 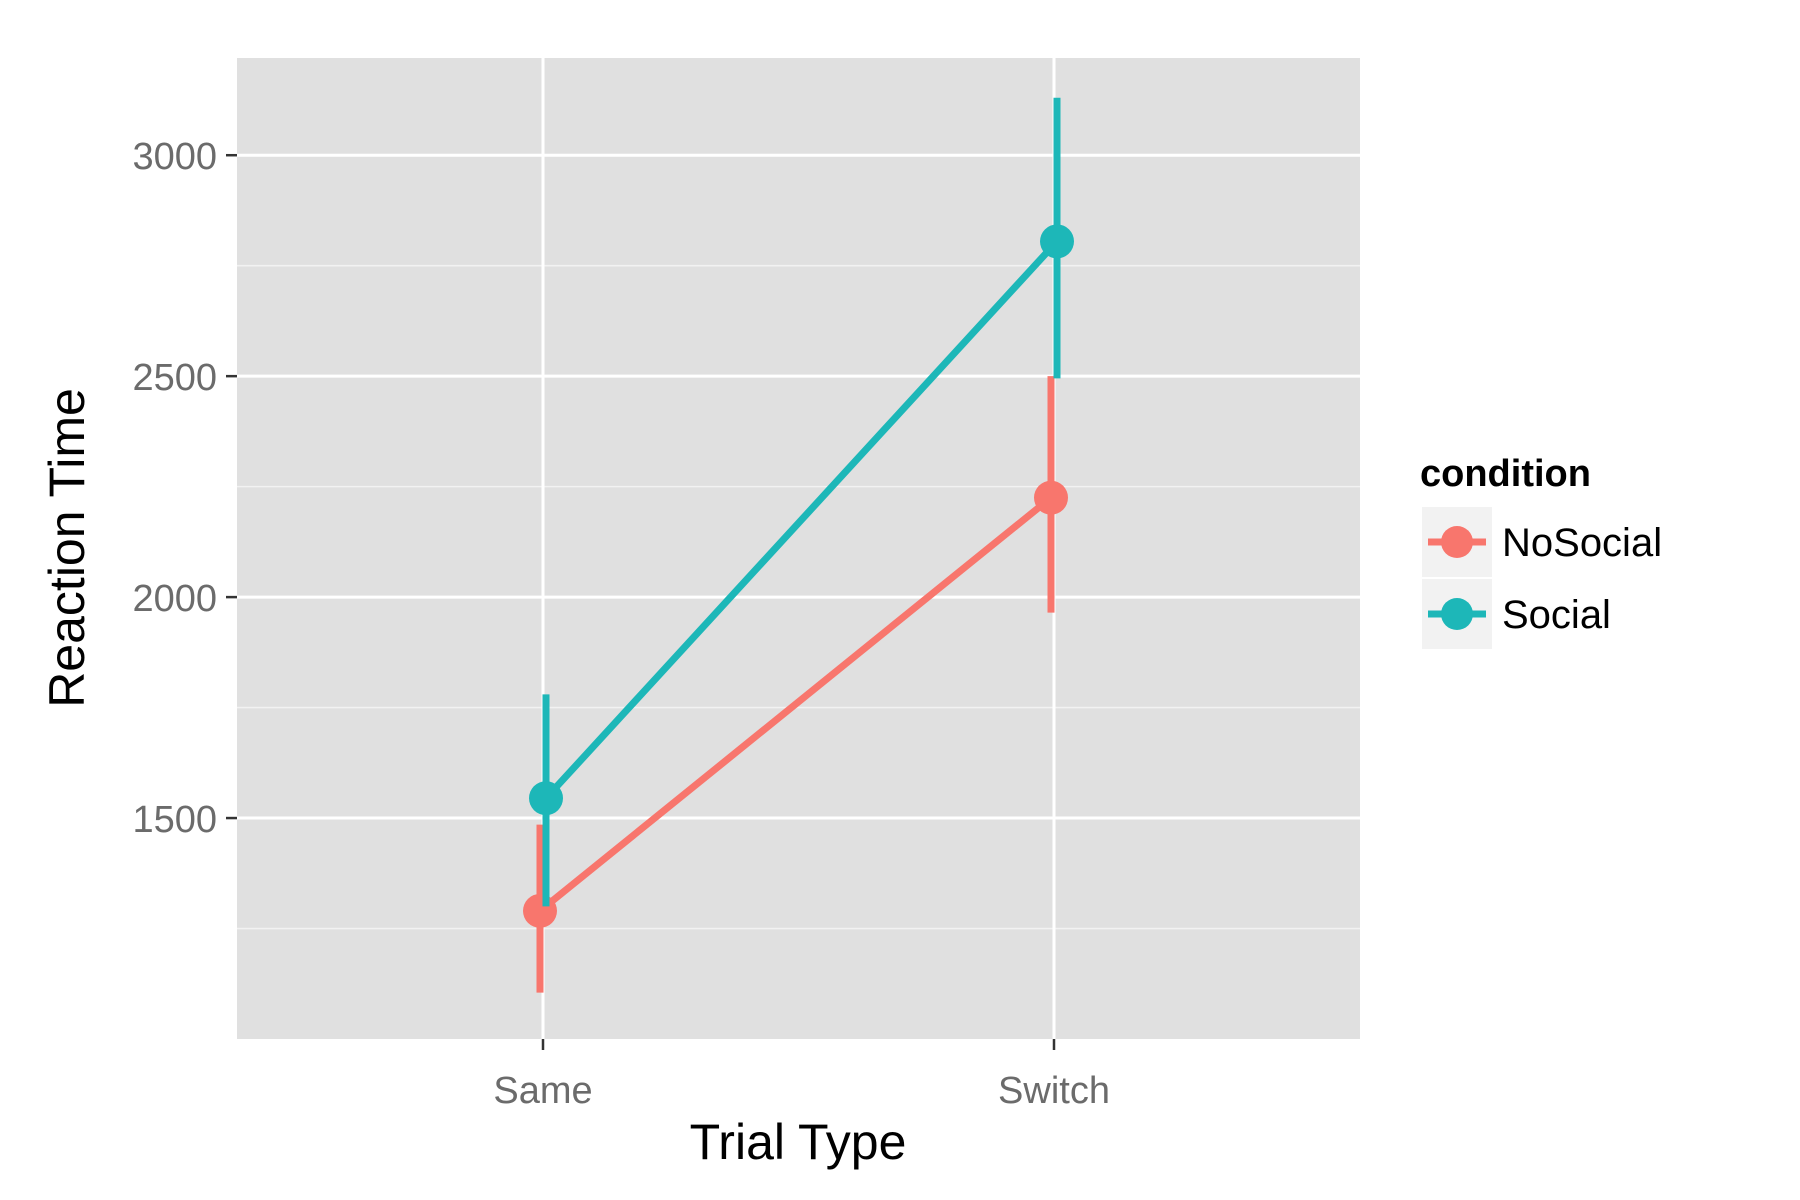 What do you see at coordinates (1542, 578) in the screenshot?
I see `legend-items: NoSocial Social` at bounding box center [1542, 578].